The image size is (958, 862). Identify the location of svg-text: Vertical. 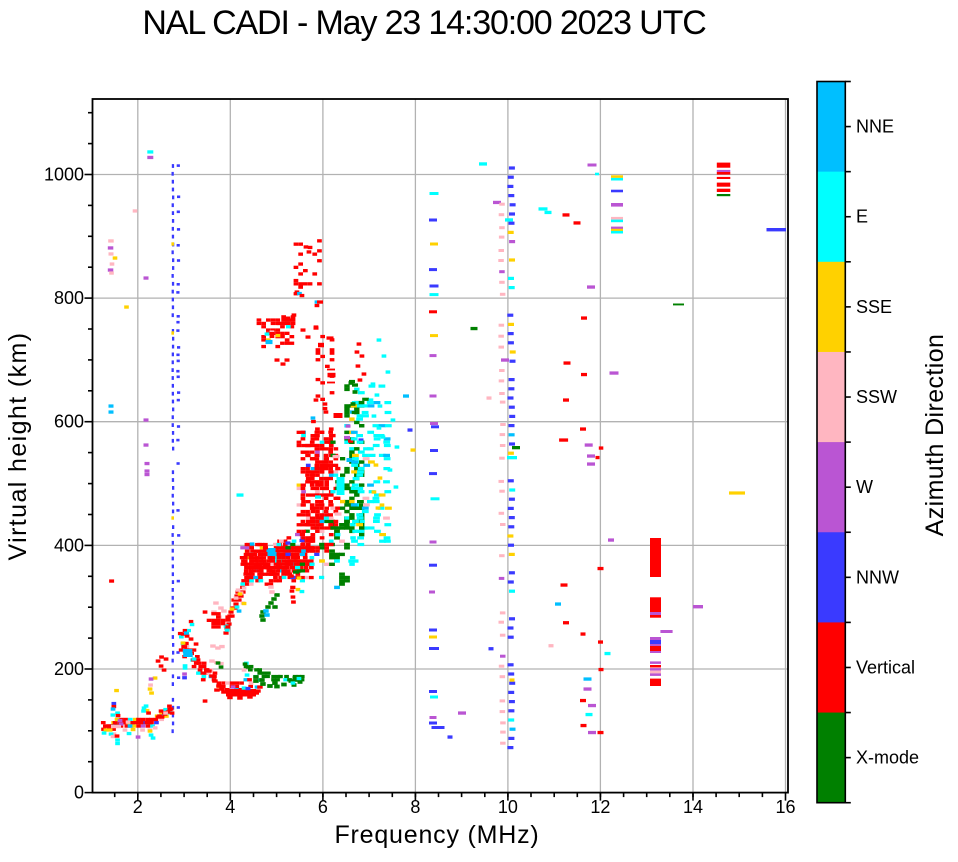
(885, 668).